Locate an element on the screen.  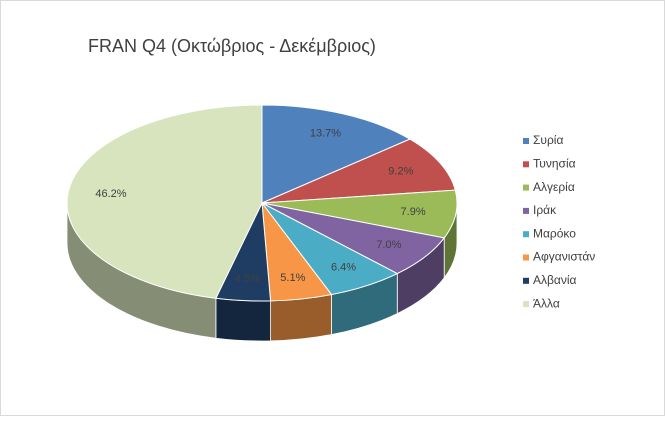
data-label: 7.0% is located at coordinates (388, 245).